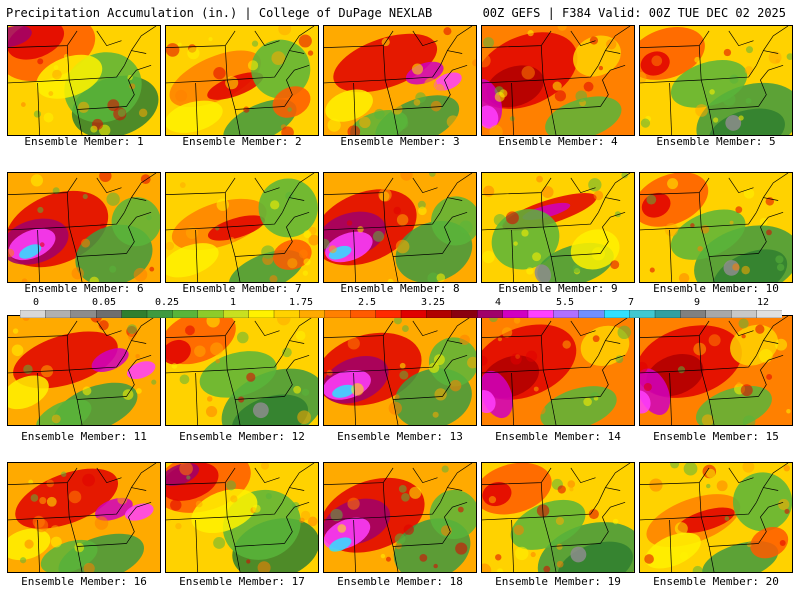  What do you see at coordinates (84, 141) in the screenshot?
I see `ensemble-member-label: Ensemble Member: 1` at bounding box center [84, 141].